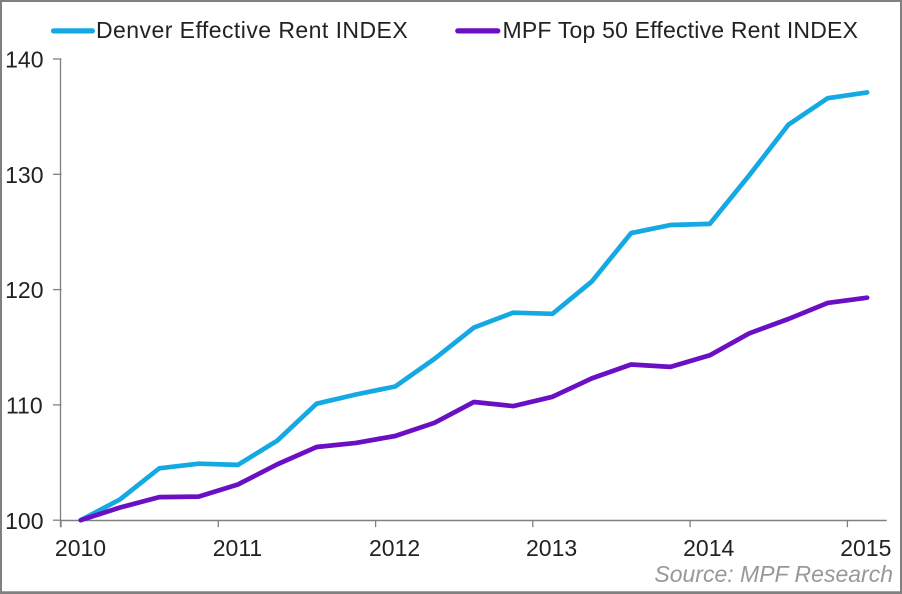 The image size is (902, 594). What do you see at coordinates (773, 574) in the screenshot?
I see `svg-text: Source: MPF Research` at bounding box center [773, 574].